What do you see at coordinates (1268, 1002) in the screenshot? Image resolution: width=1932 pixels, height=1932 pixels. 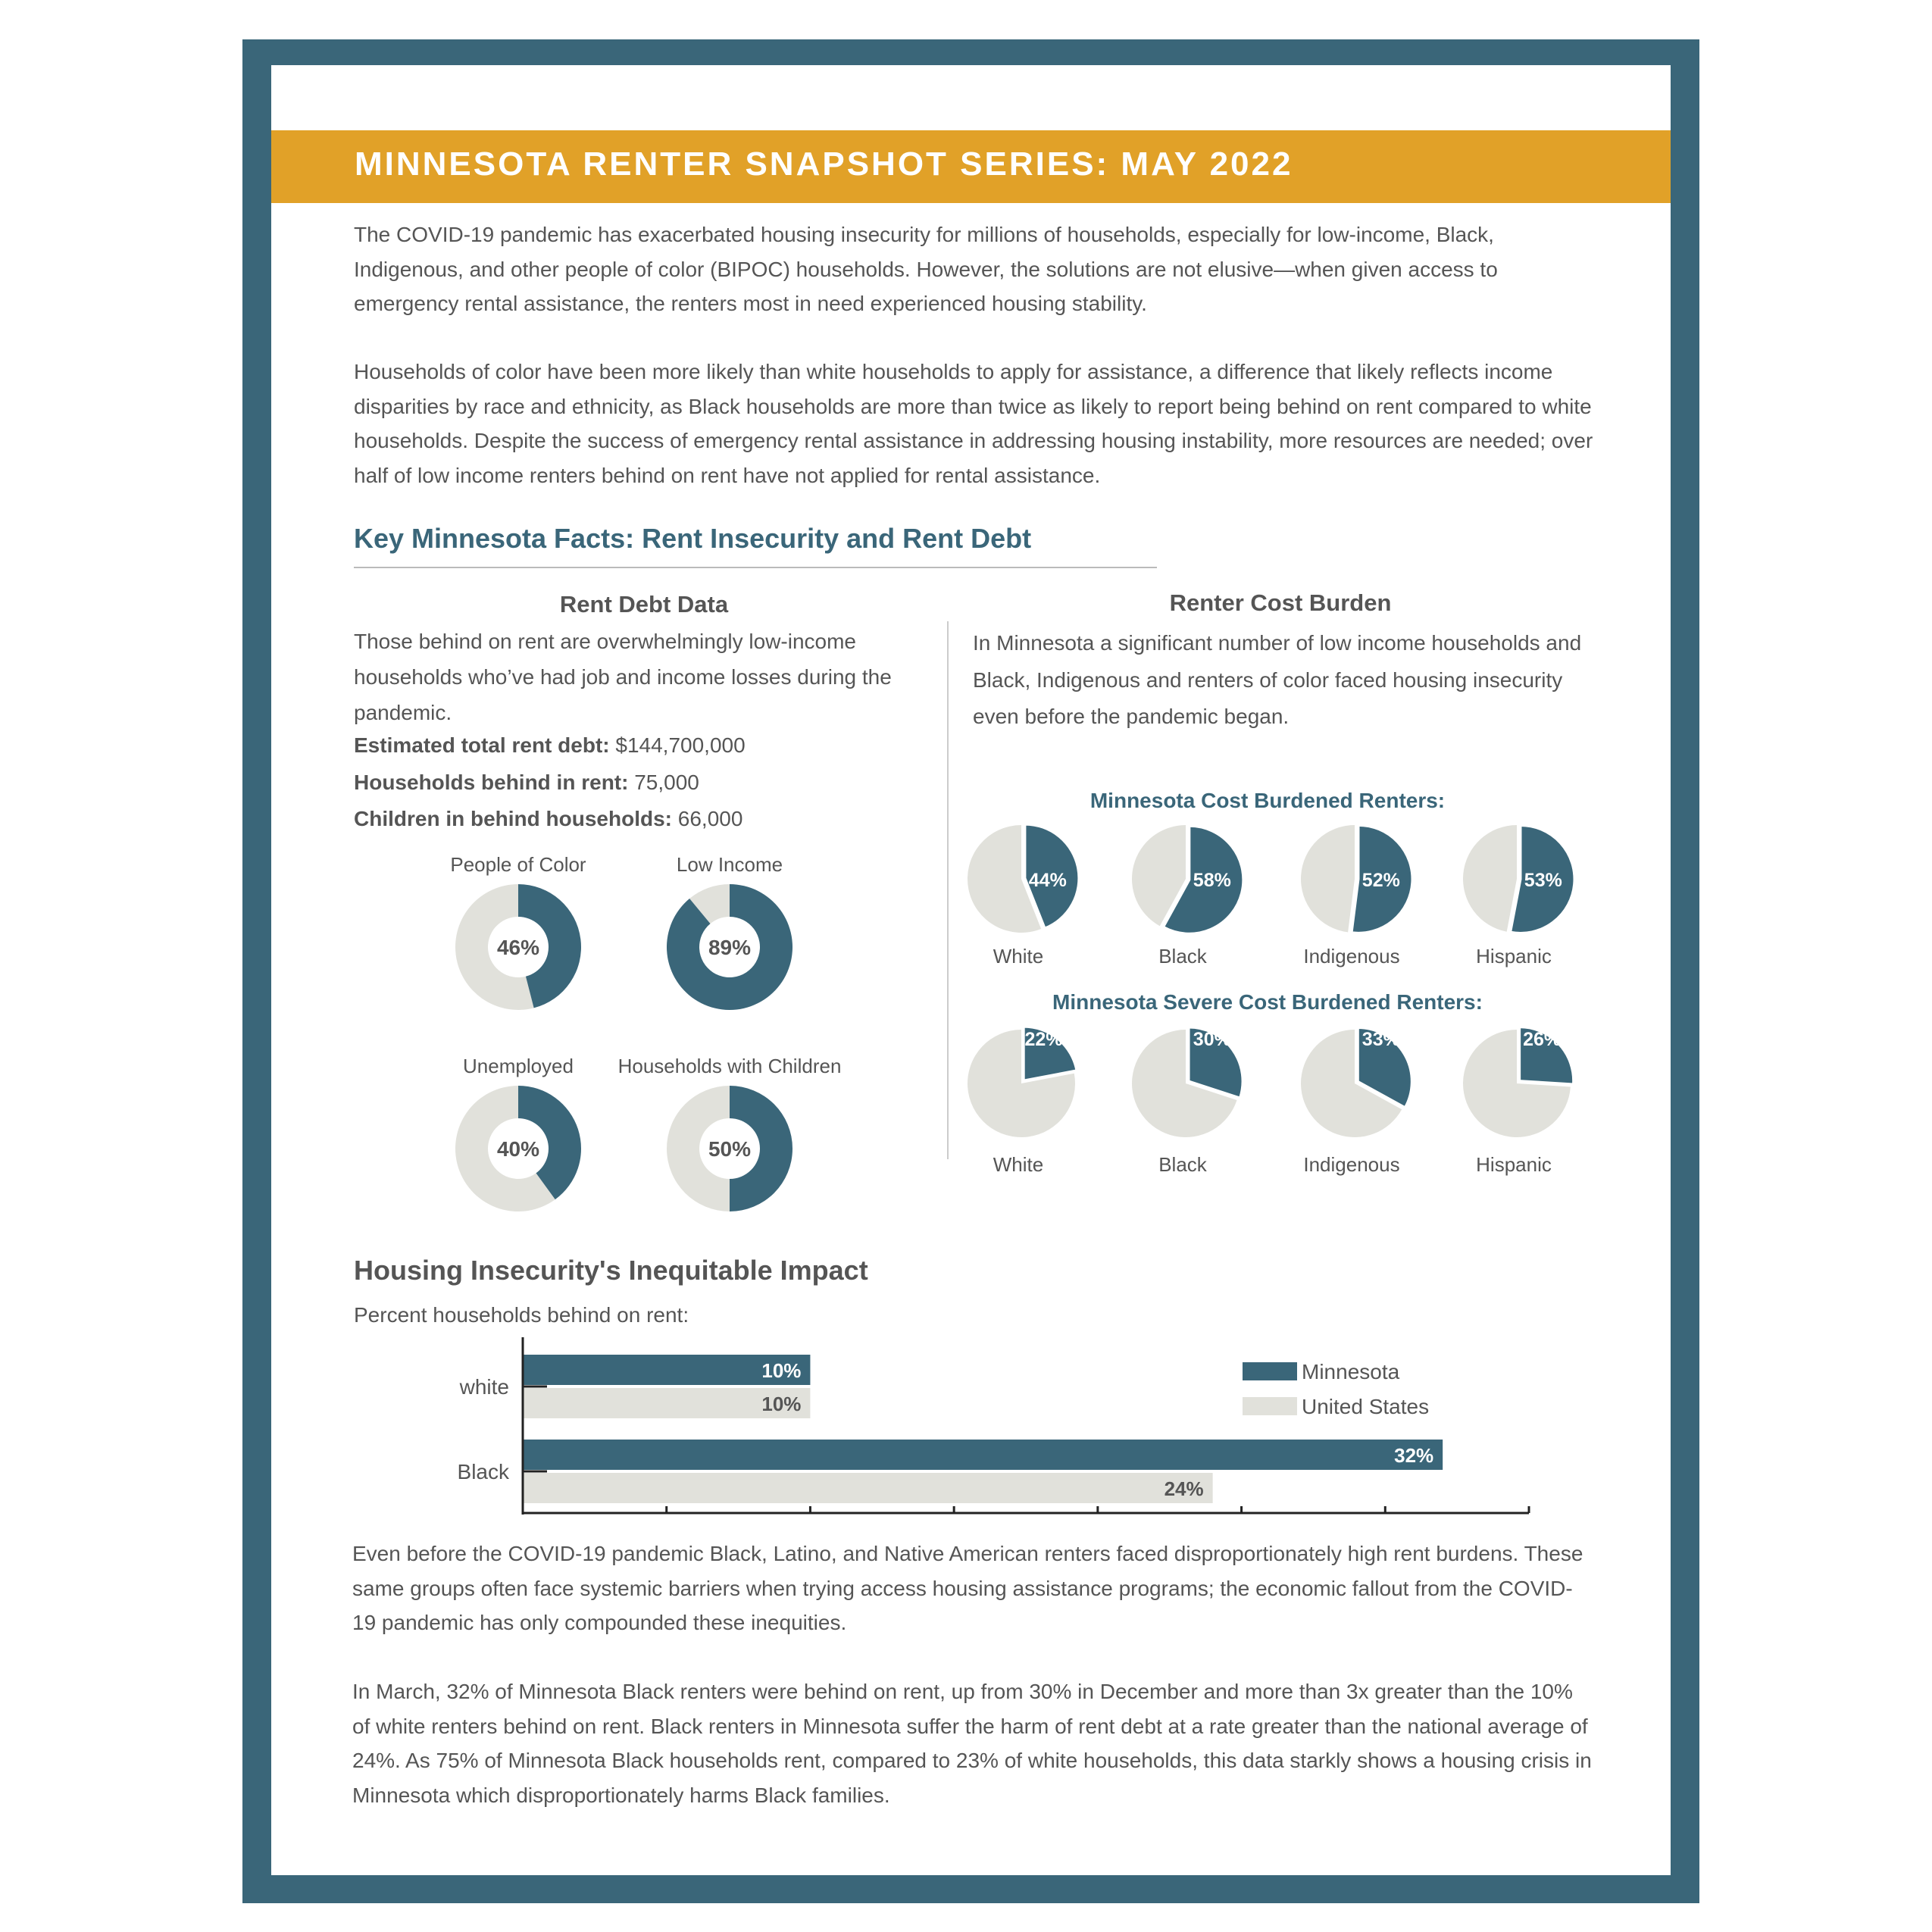 I see `pie-group-title: Minnesota Severe Cost Burdened Renters:` at bounding box center [1268, 1002].